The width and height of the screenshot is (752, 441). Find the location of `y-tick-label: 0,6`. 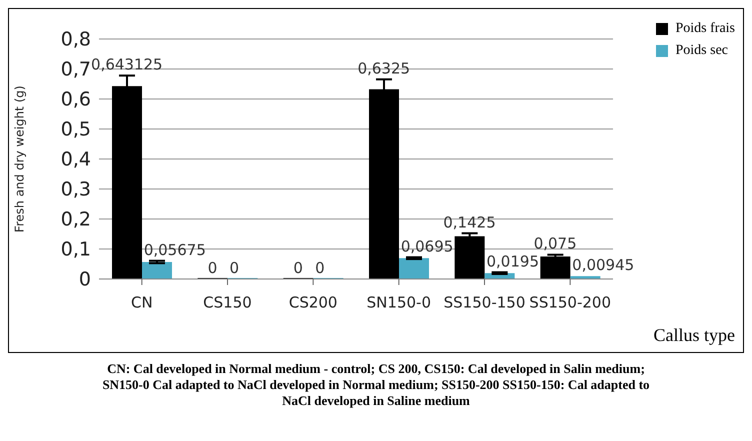

y-tick-label: 0,6 is located at coordinates (75, 99).